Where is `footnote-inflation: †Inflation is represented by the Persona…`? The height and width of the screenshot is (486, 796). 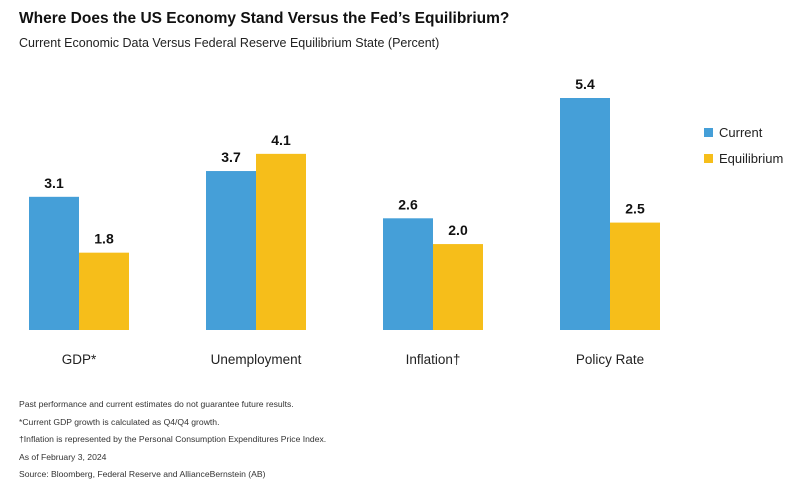 footnote-inflation: †Inflation is represented by the Persona… is located at coordinates (173, 439).